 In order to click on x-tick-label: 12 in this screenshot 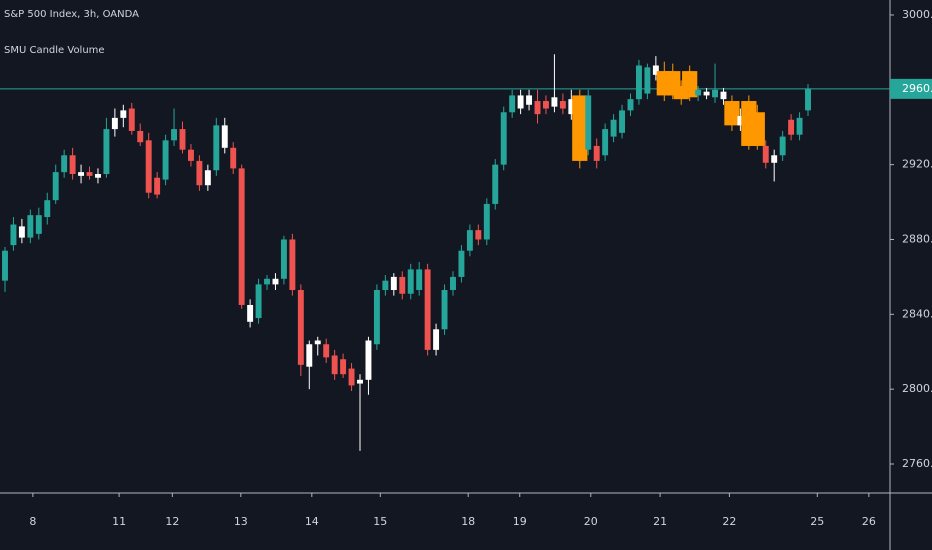, I will do `click(172, 521)`.